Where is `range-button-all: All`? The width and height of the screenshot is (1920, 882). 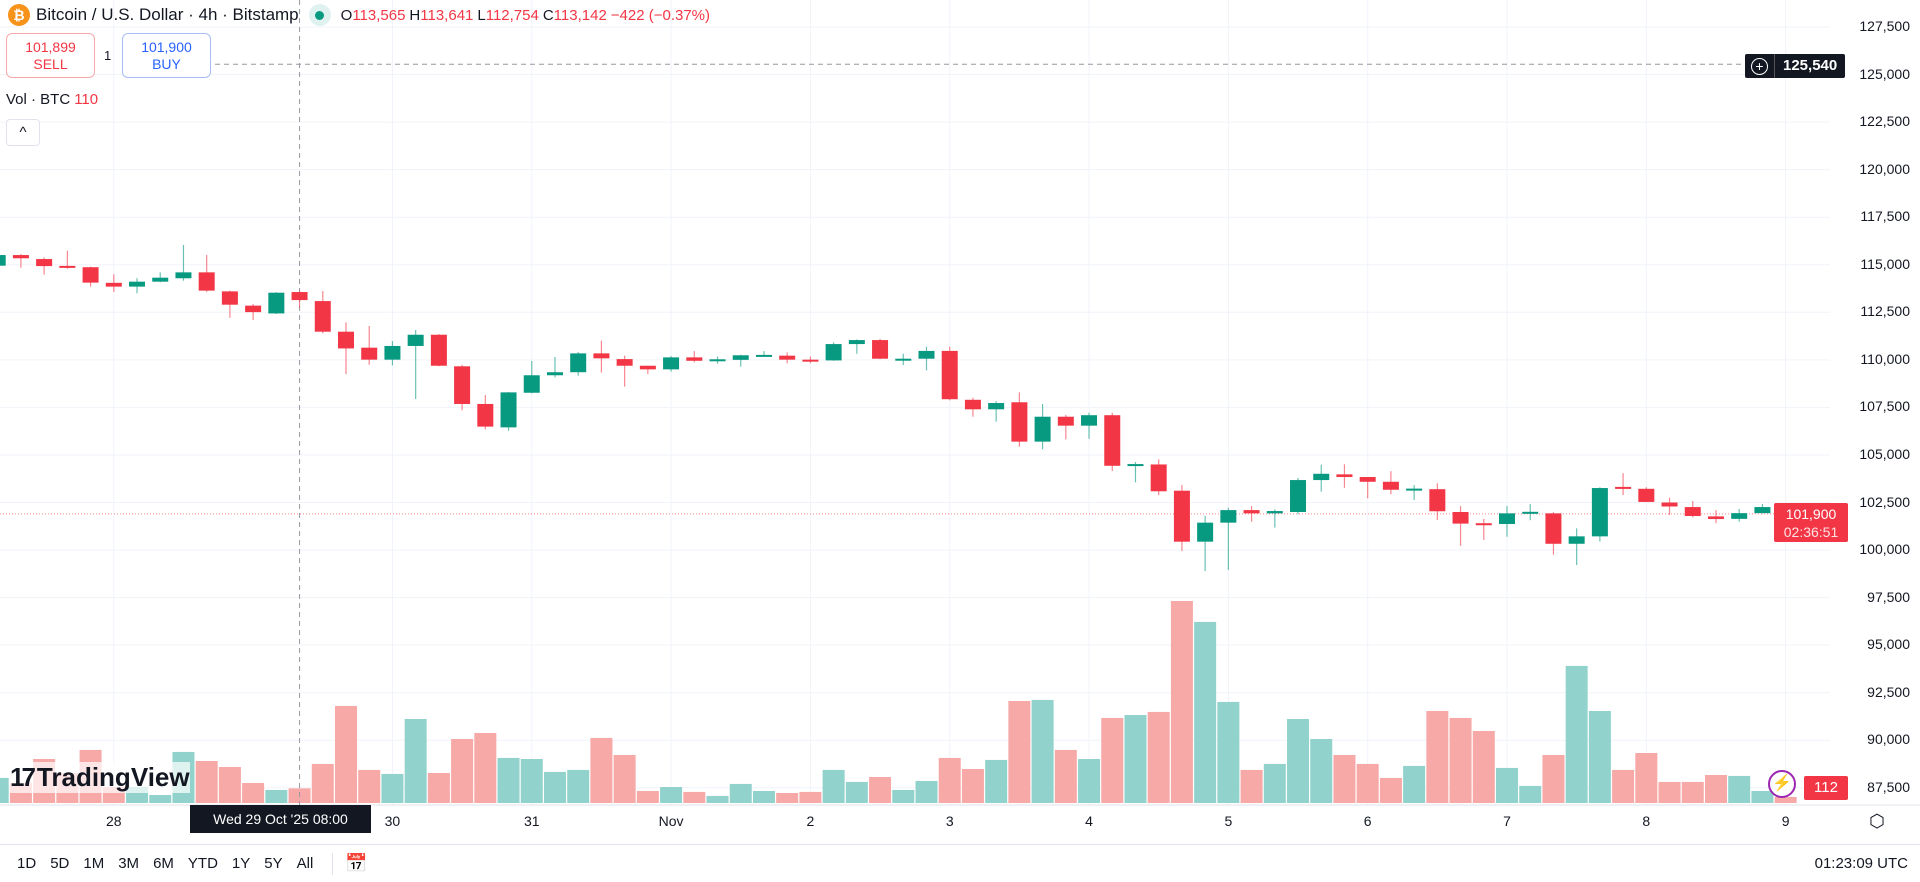 range-button-all: All is located at coordinates (305, 863).